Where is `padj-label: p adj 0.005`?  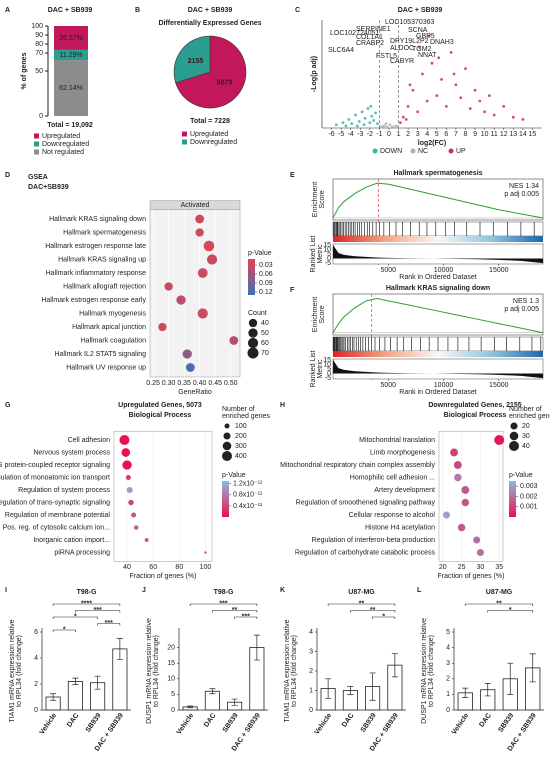
padj-label: p adj 0.005 is located at coordinates (521, 194).